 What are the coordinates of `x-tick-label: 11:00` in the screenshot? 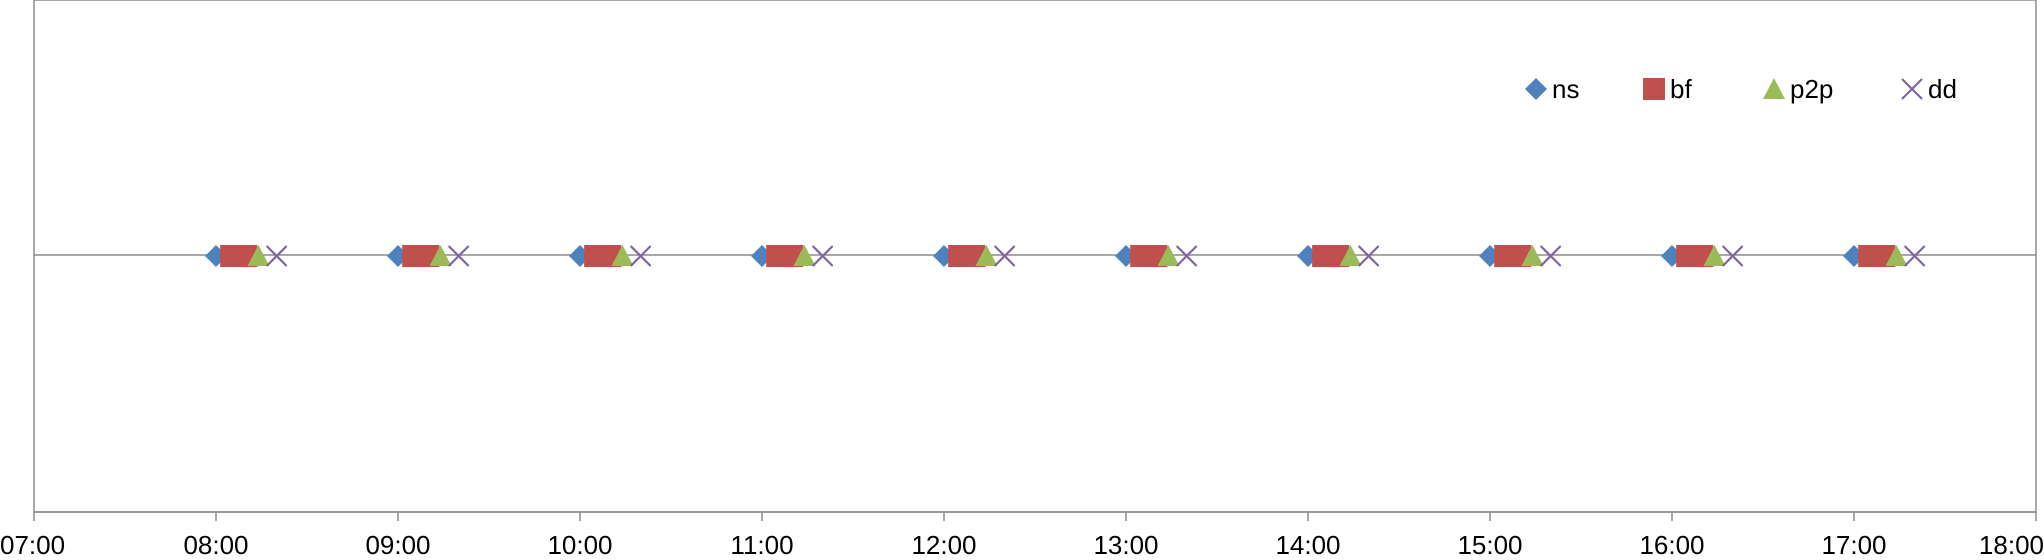 It's located at (761, 545).